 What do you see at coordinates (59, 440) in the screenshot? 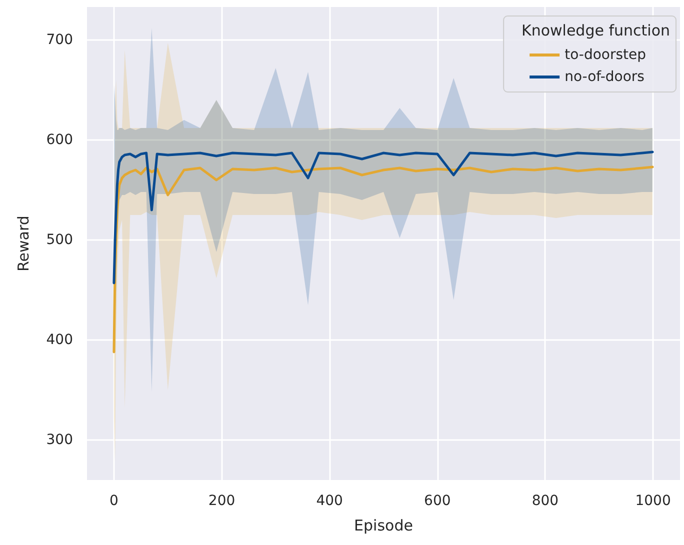
I see `y-tick-label: 300` at bounding box center [59, 440].